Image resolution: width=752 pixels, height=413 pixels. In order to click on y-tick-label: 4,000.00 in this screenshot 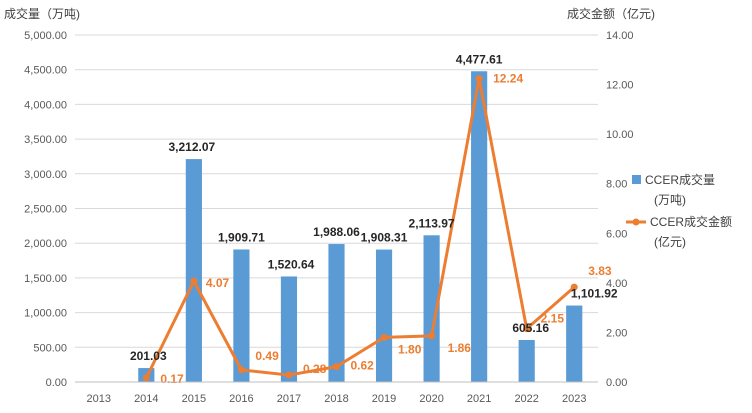, I will do `click(45, 105)`.